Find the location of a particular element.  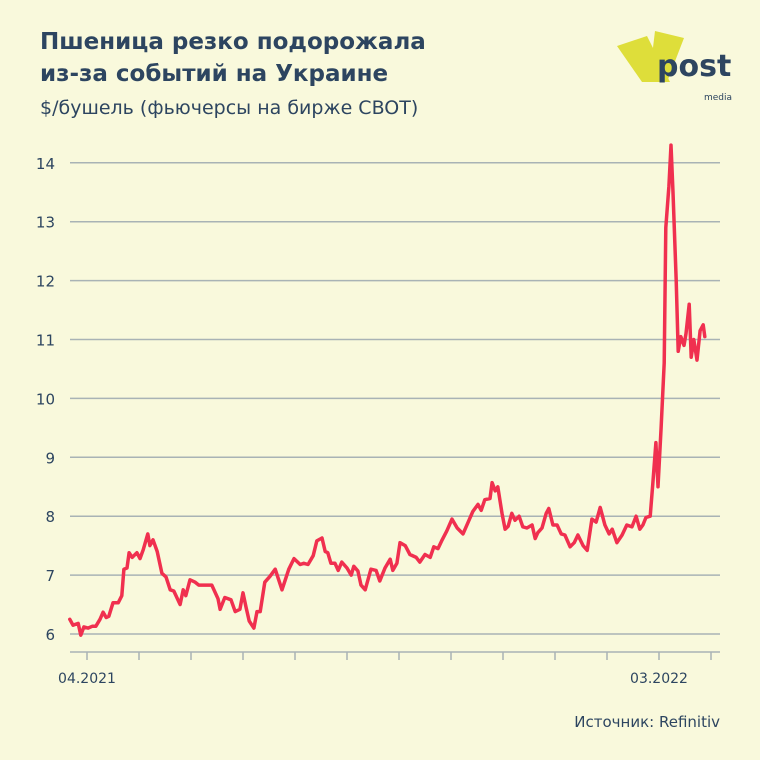

post-media-logo: post media is located at coordinates (674, 67).